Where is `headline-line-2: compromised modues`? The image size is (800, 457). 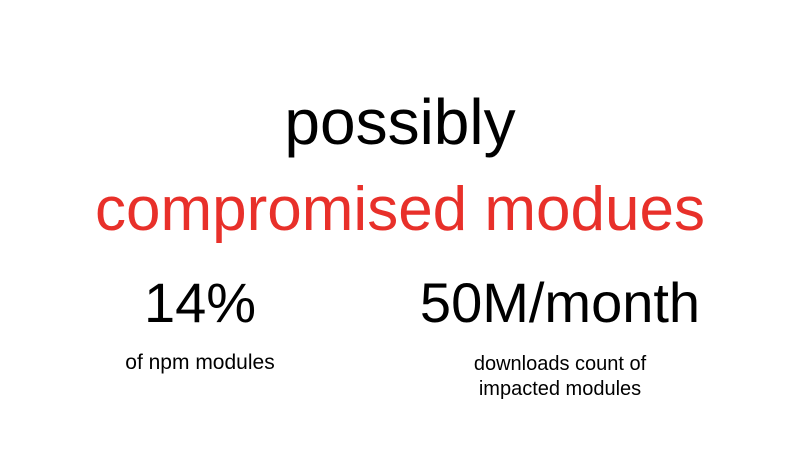
headline-line-2: compromised modues is located at coordinates (400, 209).